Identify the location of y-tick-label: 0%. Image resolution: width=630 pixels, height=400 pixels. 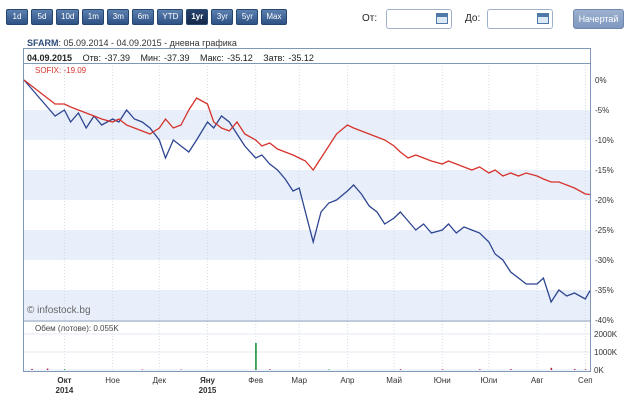
(601, 80).